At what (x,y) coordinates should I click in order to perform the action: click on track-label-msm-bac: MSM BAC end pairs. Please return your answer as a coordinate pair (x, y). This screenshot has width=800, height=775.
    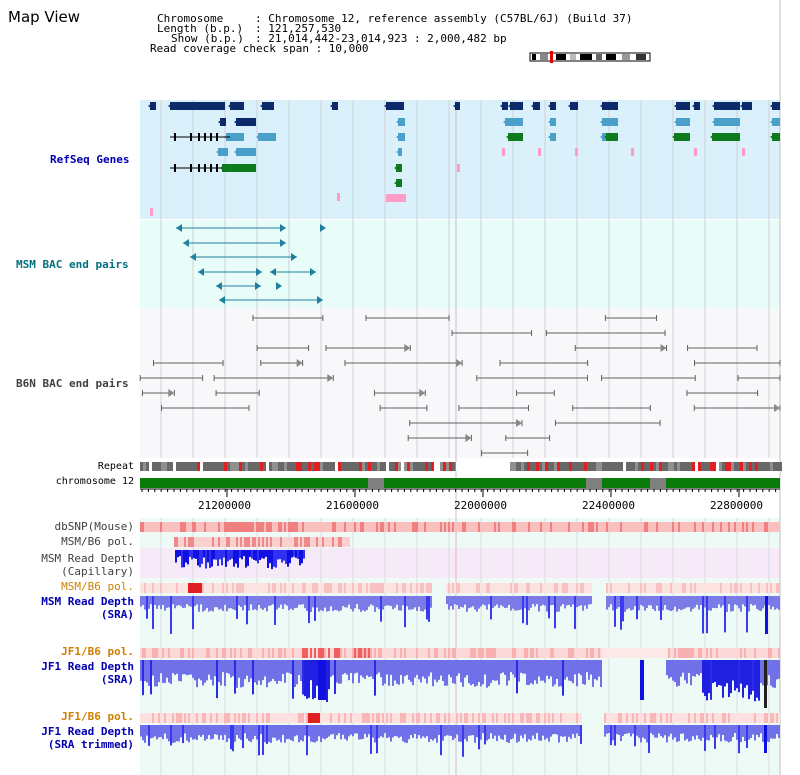
    Looking at the image, I should click on (72, 264).